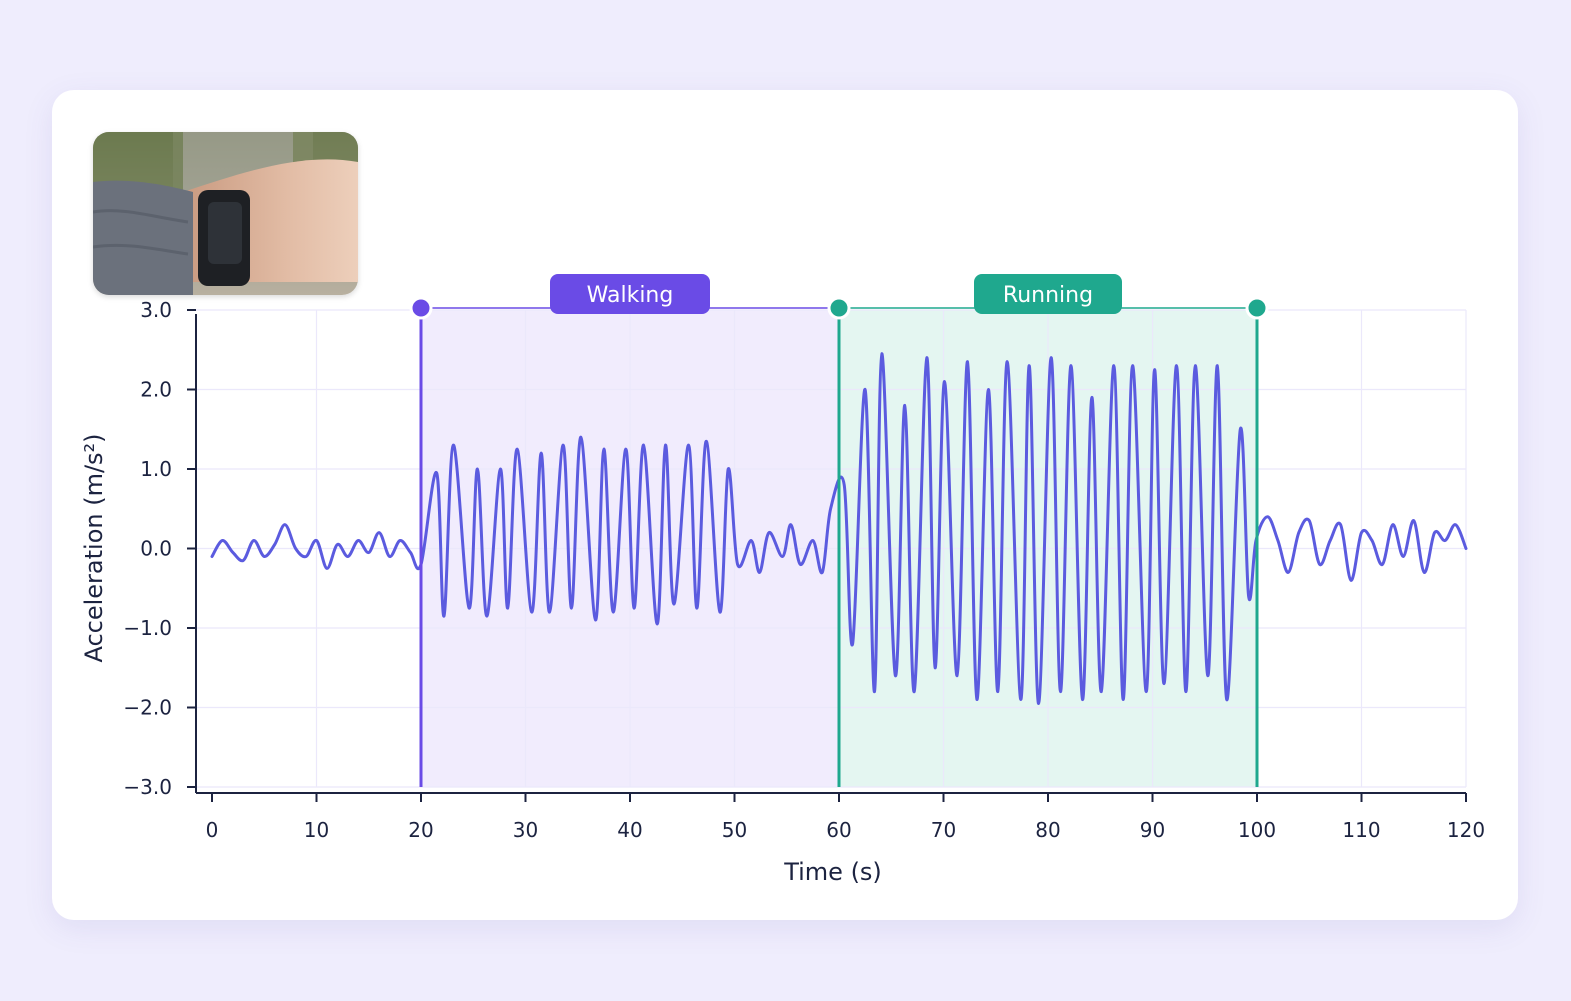  What do you see at coordinates (943, 830) in the screenshot?
I see `x-tick-label: 70` at bounding box center [943, 830].